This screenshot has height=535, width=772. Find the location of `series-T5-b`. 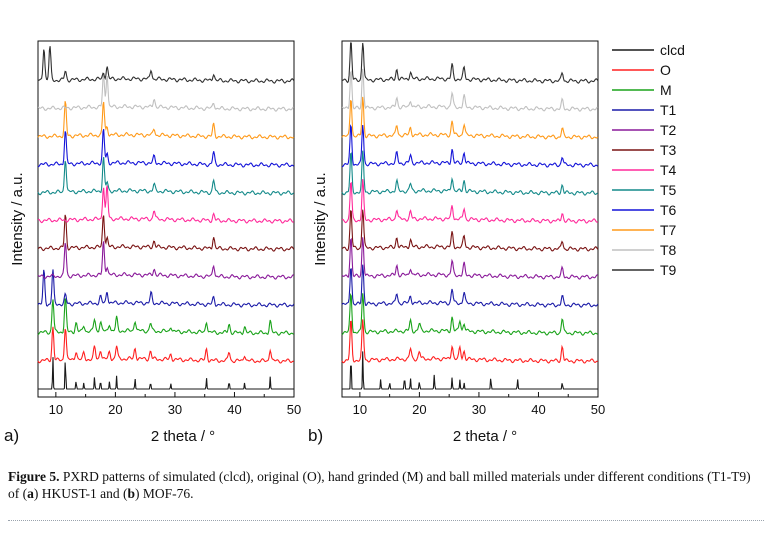

series-T5-b is located at coordinates (469, 173).